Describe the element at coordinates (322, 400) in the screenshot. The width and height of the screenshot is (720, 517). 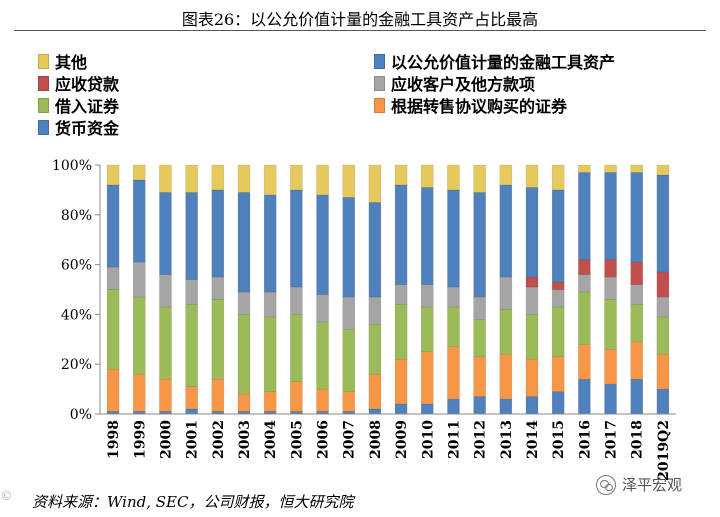
I see `bar-segment-2006-s1` at that location.